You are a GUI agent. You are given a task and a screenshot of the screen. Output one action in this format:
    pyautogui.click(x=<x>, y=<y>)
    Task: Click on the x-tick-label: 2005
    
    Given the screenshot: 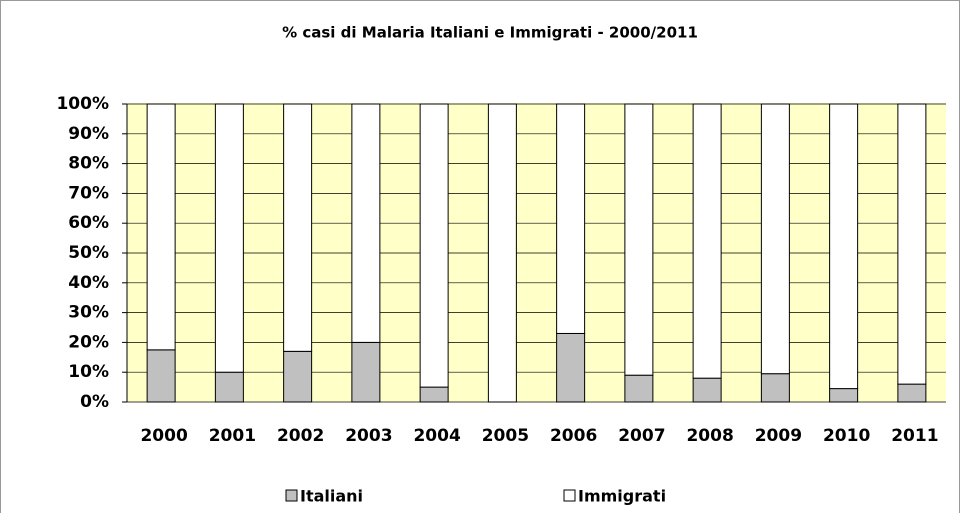 What is the action you would take?
    pyautogui.click(x=505, y=436)
    